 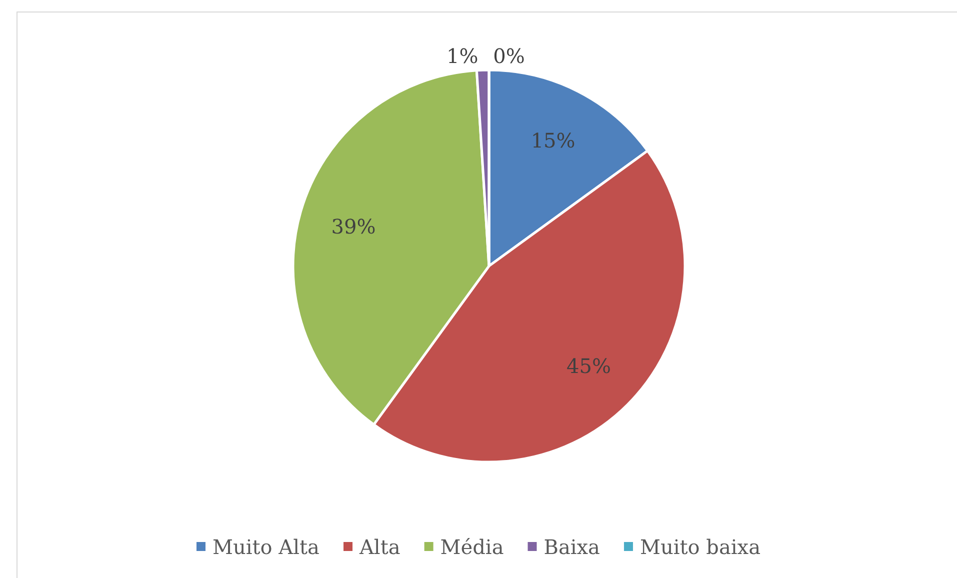 I want to click on data-label: 45%, so click(x=589, y=366).